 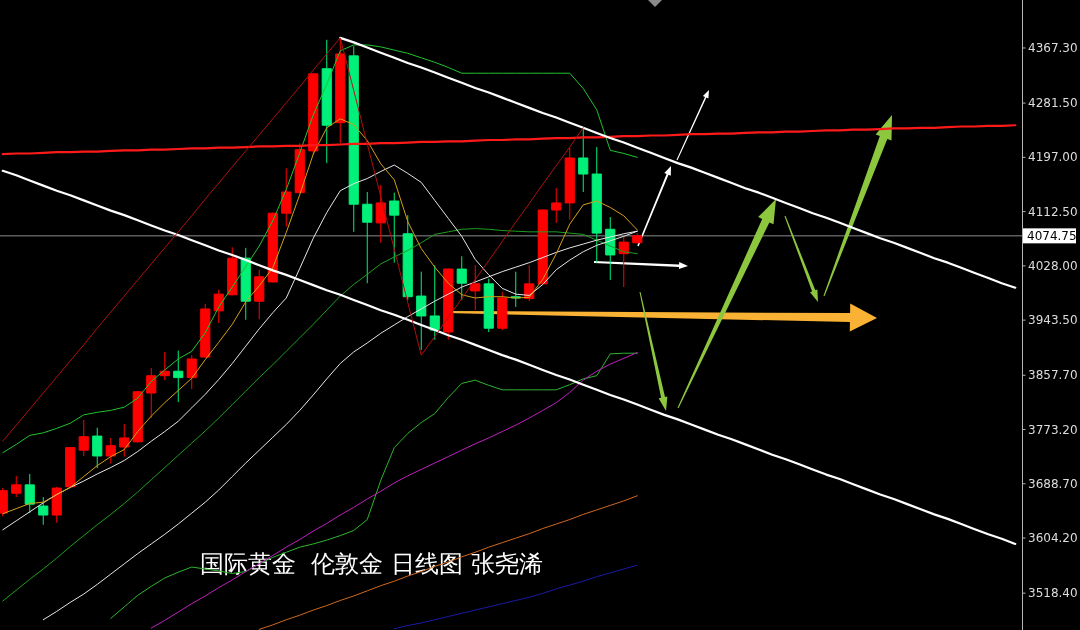 I want to click on title: 国际黄金 伦敦金 日线图 张尧浠, so click(x=371, y=564).